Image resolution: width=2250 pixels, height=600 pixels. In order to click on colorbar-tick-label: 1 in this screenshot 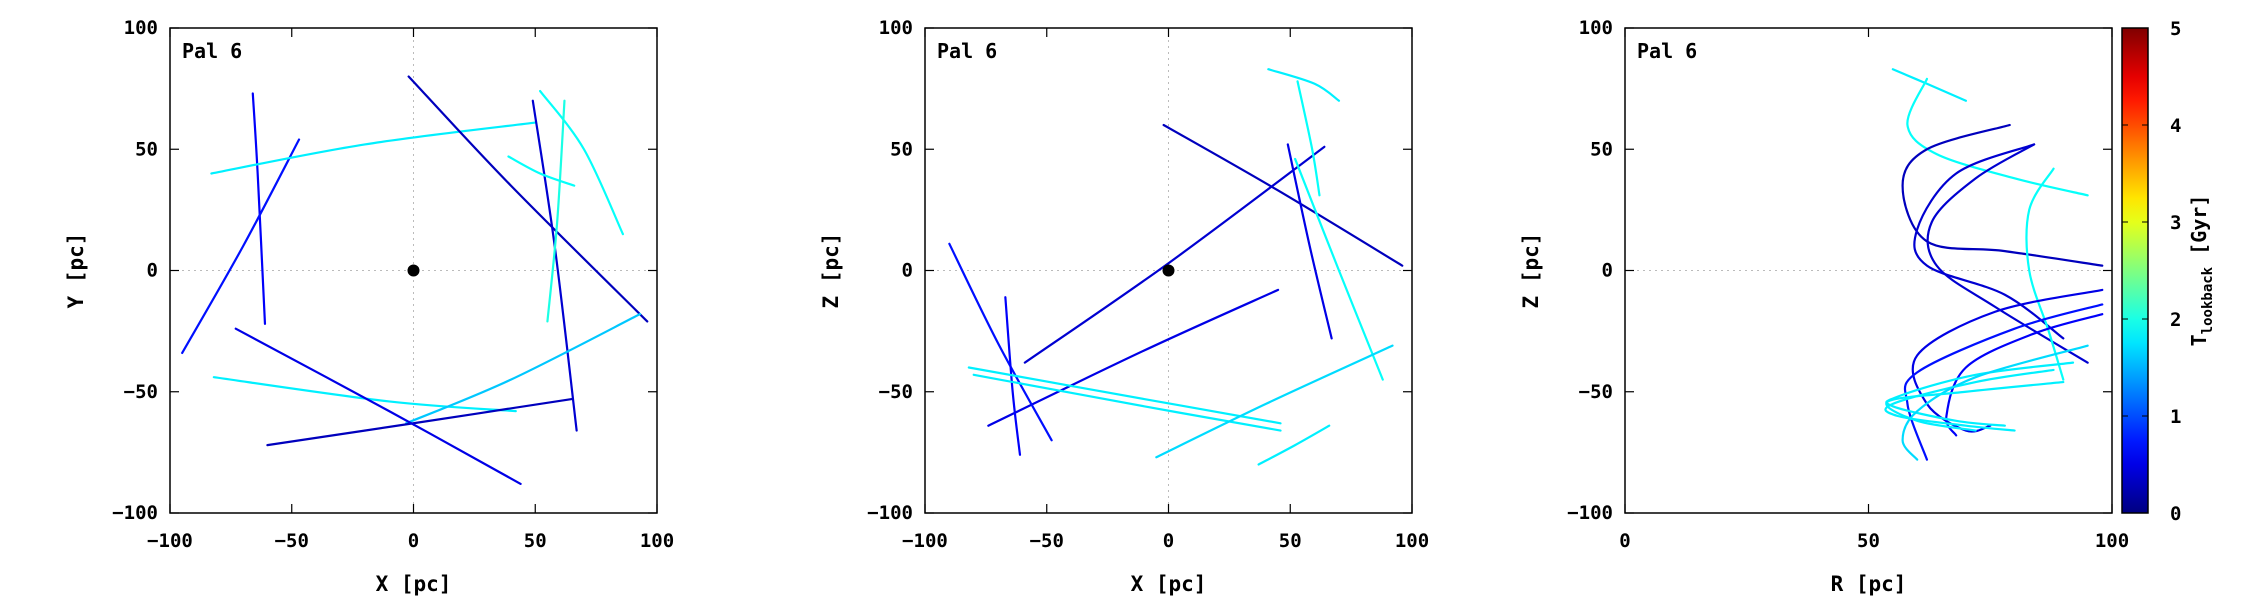, I will do `click(2175, 417)`.